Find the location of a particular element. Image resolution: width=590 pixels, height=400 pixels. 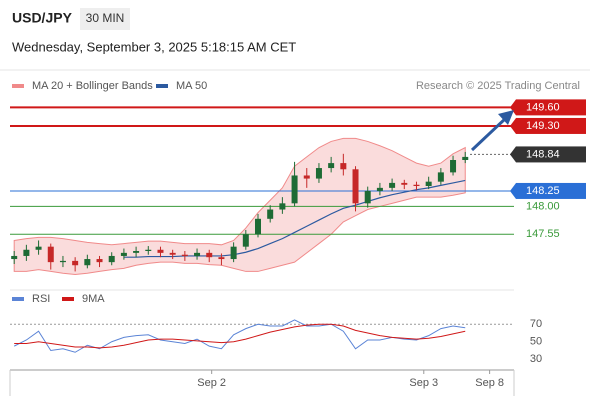

rsi-tick-label: 50 is located at coordinates (536, 342).